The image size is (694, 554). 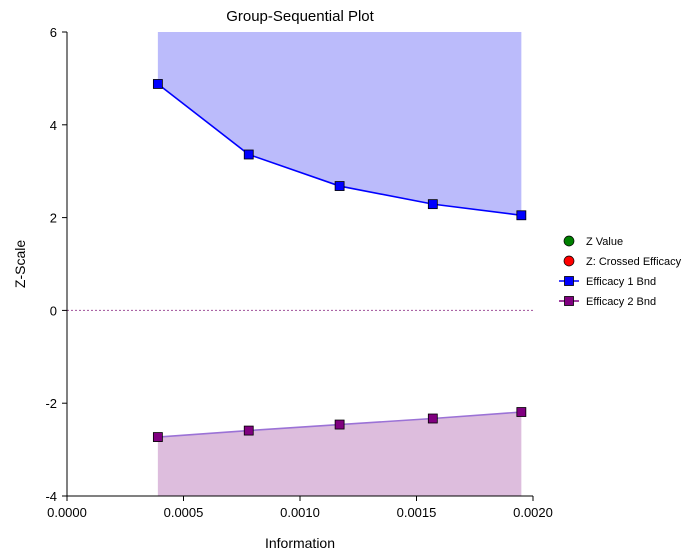 I want to click on y-tick-label: -2, so click(x=51, y=403).